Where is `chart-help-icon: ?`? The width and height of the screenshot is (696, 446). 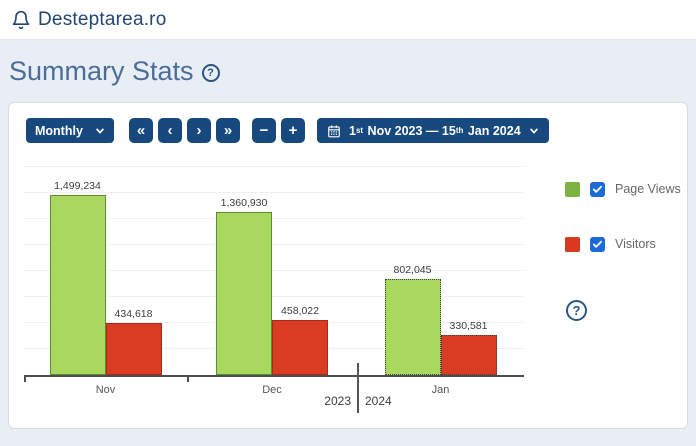
chart-help-icon: ? is located at coordinates (576, 310).